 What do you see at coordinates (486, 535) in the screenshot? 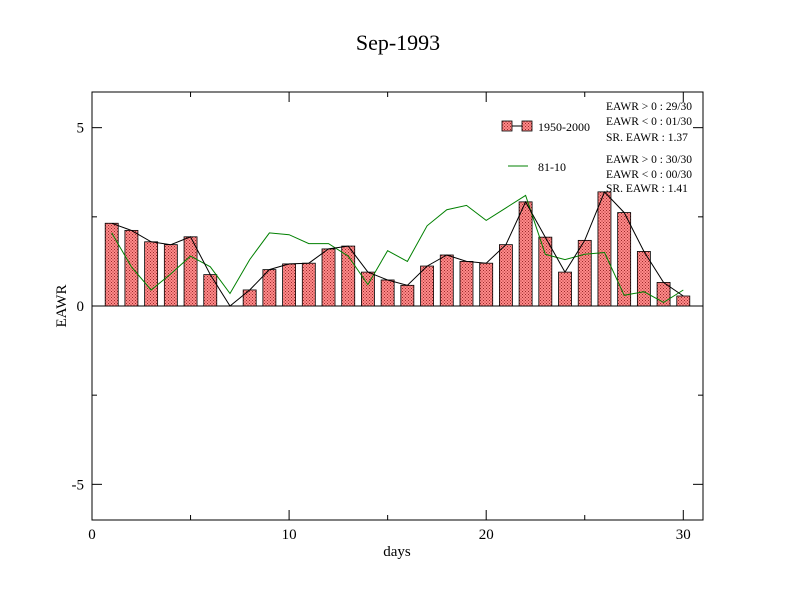
I see `x-tick-label: 20` at bounding box center [486, 535].